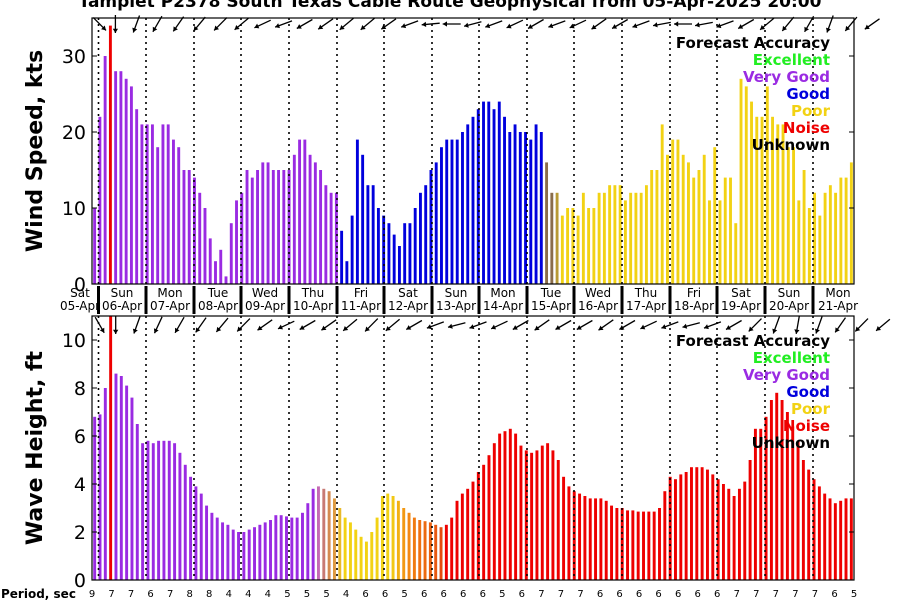 The height and width of the screenshot is (604, 900). What do you see at coordinates (80, 437) in the screenshot?
I see `y-tick-label: 6` at bounding box center [80, 437].